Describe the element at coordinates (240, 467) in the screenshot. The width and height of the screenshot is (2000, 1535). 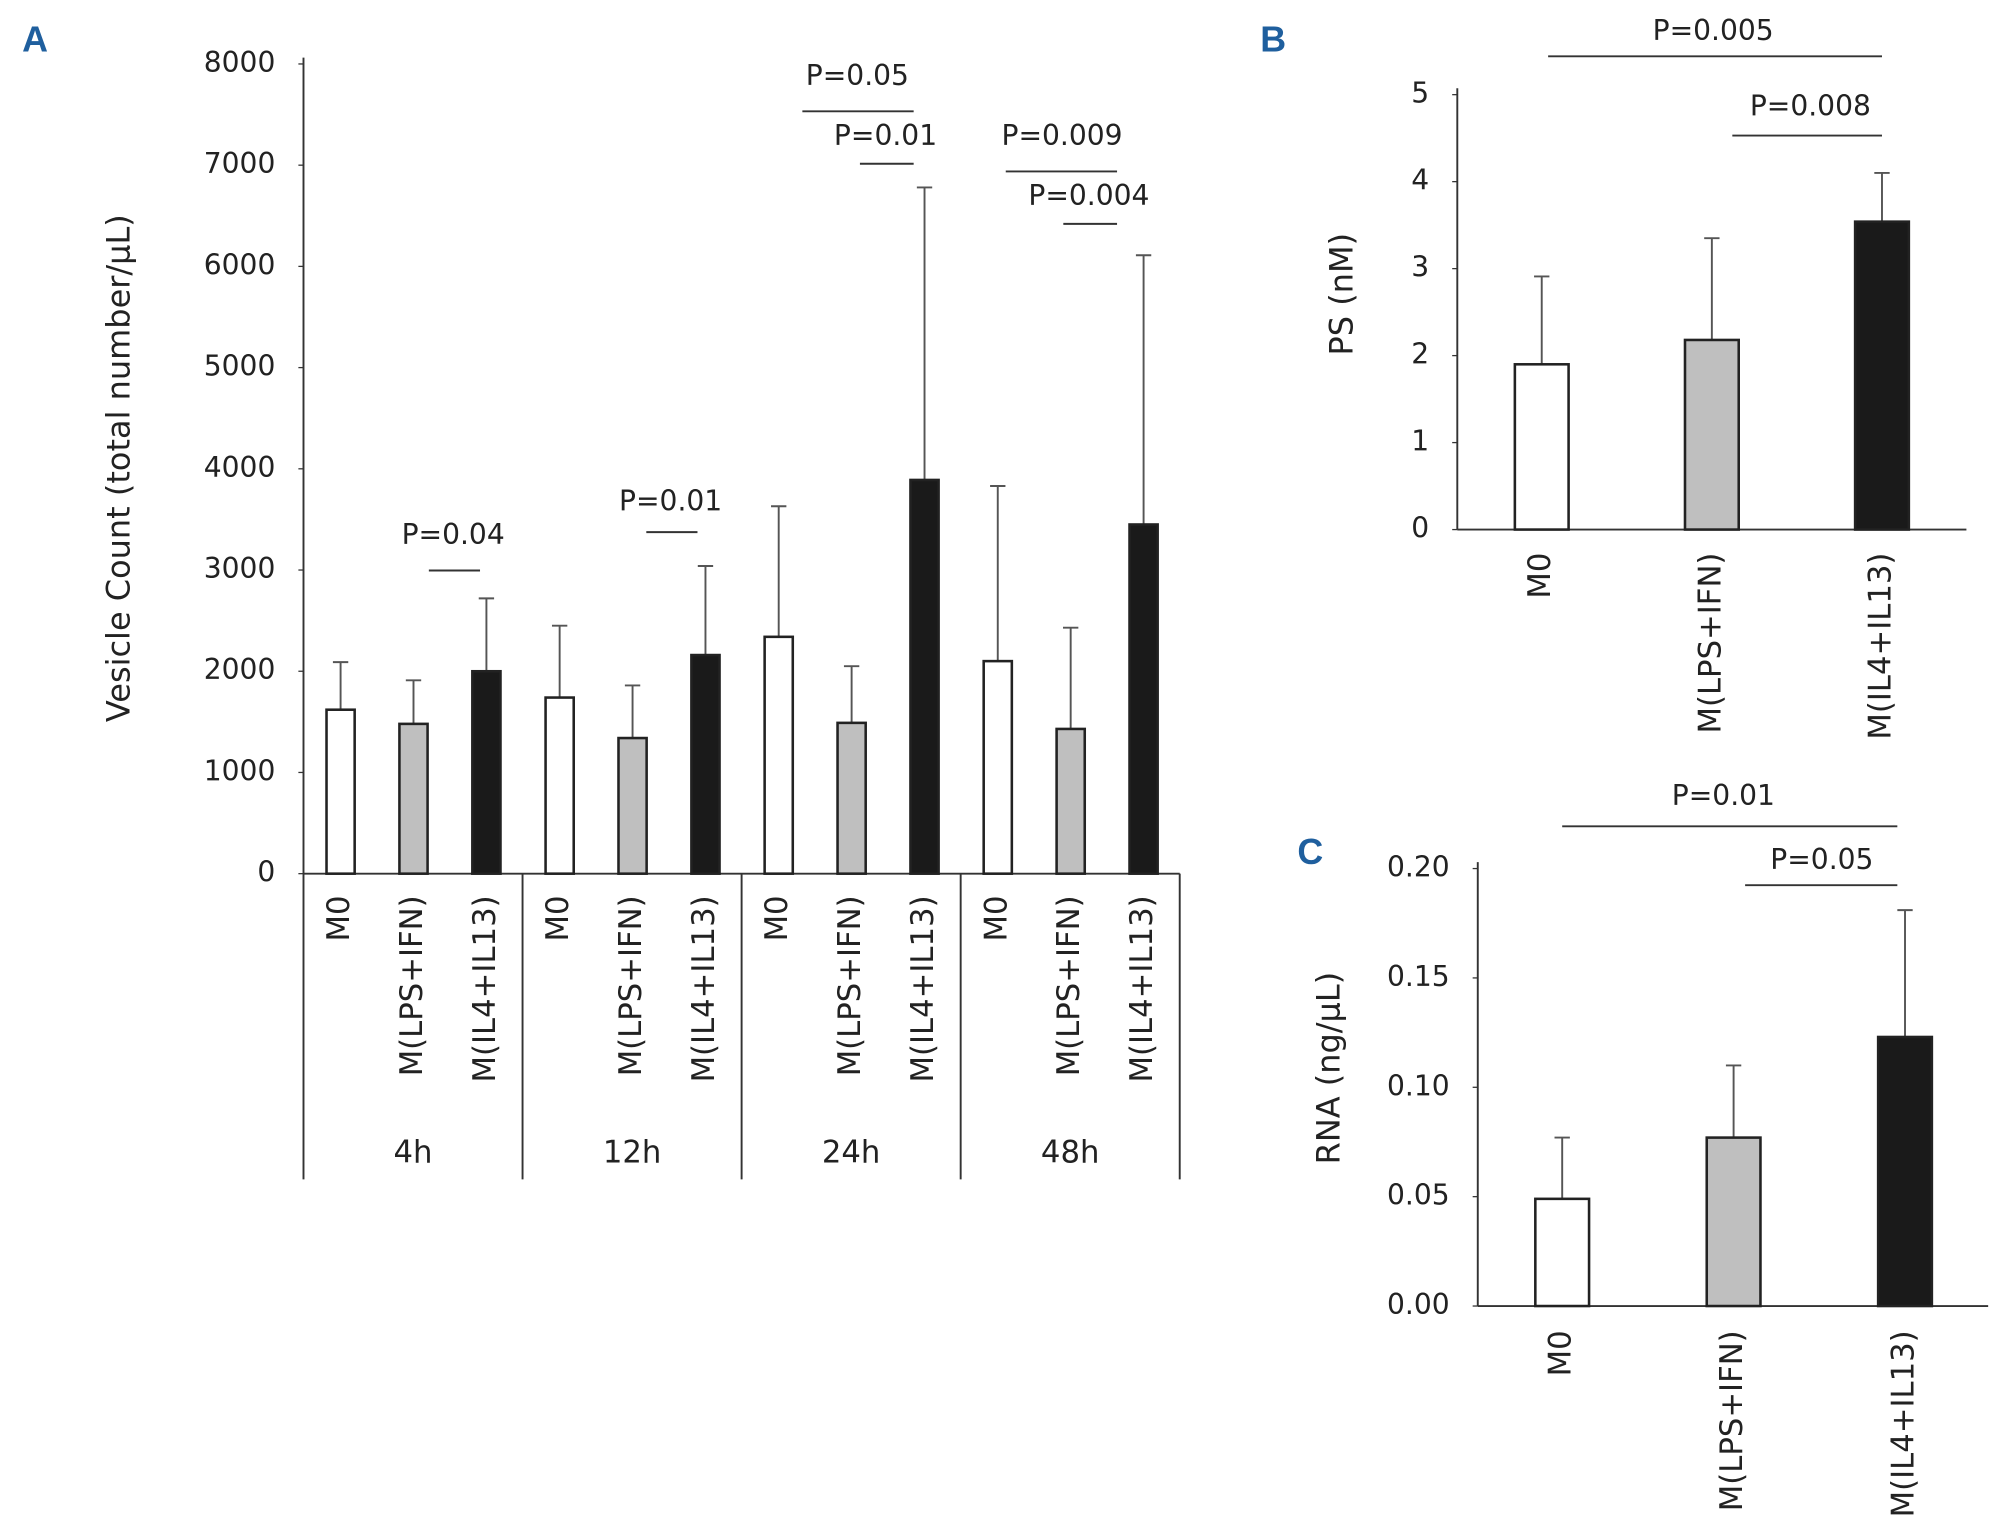
I see `y-tick-label: 4000` at that location.